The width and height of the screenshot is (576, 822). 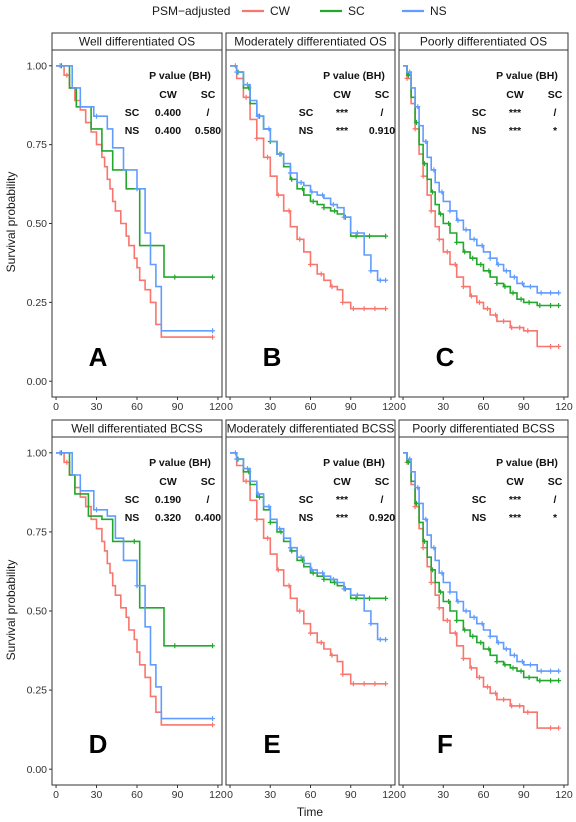 What do you see at coordinates (132, 131) in the screenshot?
I see `pvalue-row-header: NS` at bounding box center [132, 131].